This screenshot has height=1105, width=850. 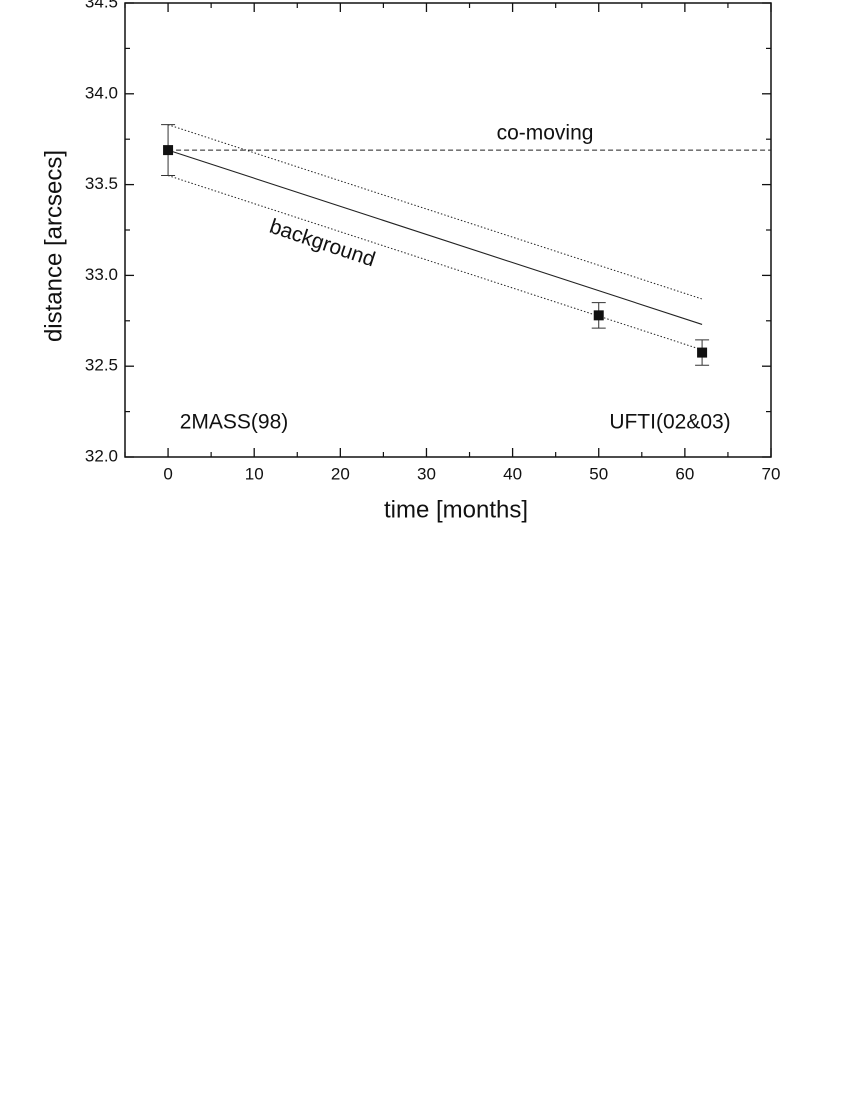 I want to click on annotation: UFTI(02&03), so click(x=669, y=422).